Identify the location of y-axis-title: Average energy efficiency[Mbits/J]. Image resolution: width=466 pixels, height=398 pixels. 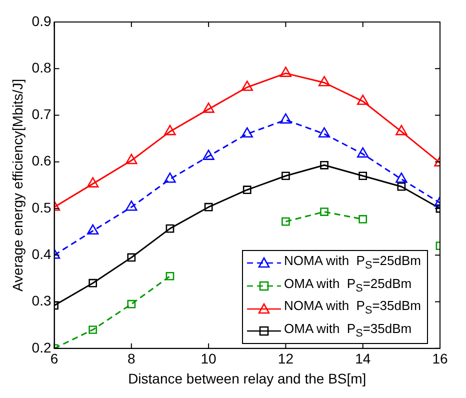
(17, 185).